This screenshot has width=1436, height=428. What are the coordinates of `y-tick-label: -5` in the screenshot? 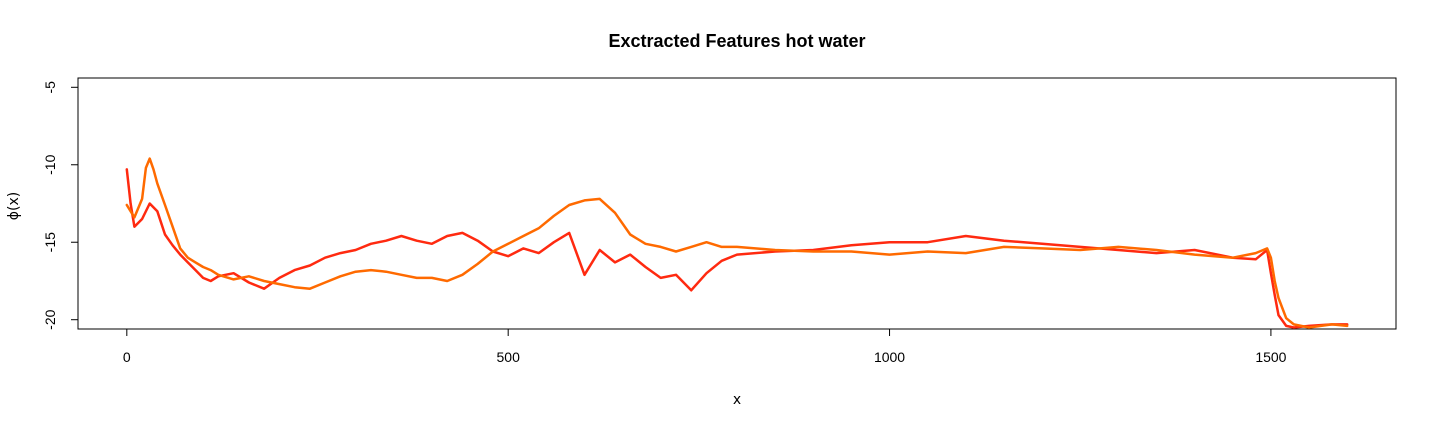 It's located at (50, 87).